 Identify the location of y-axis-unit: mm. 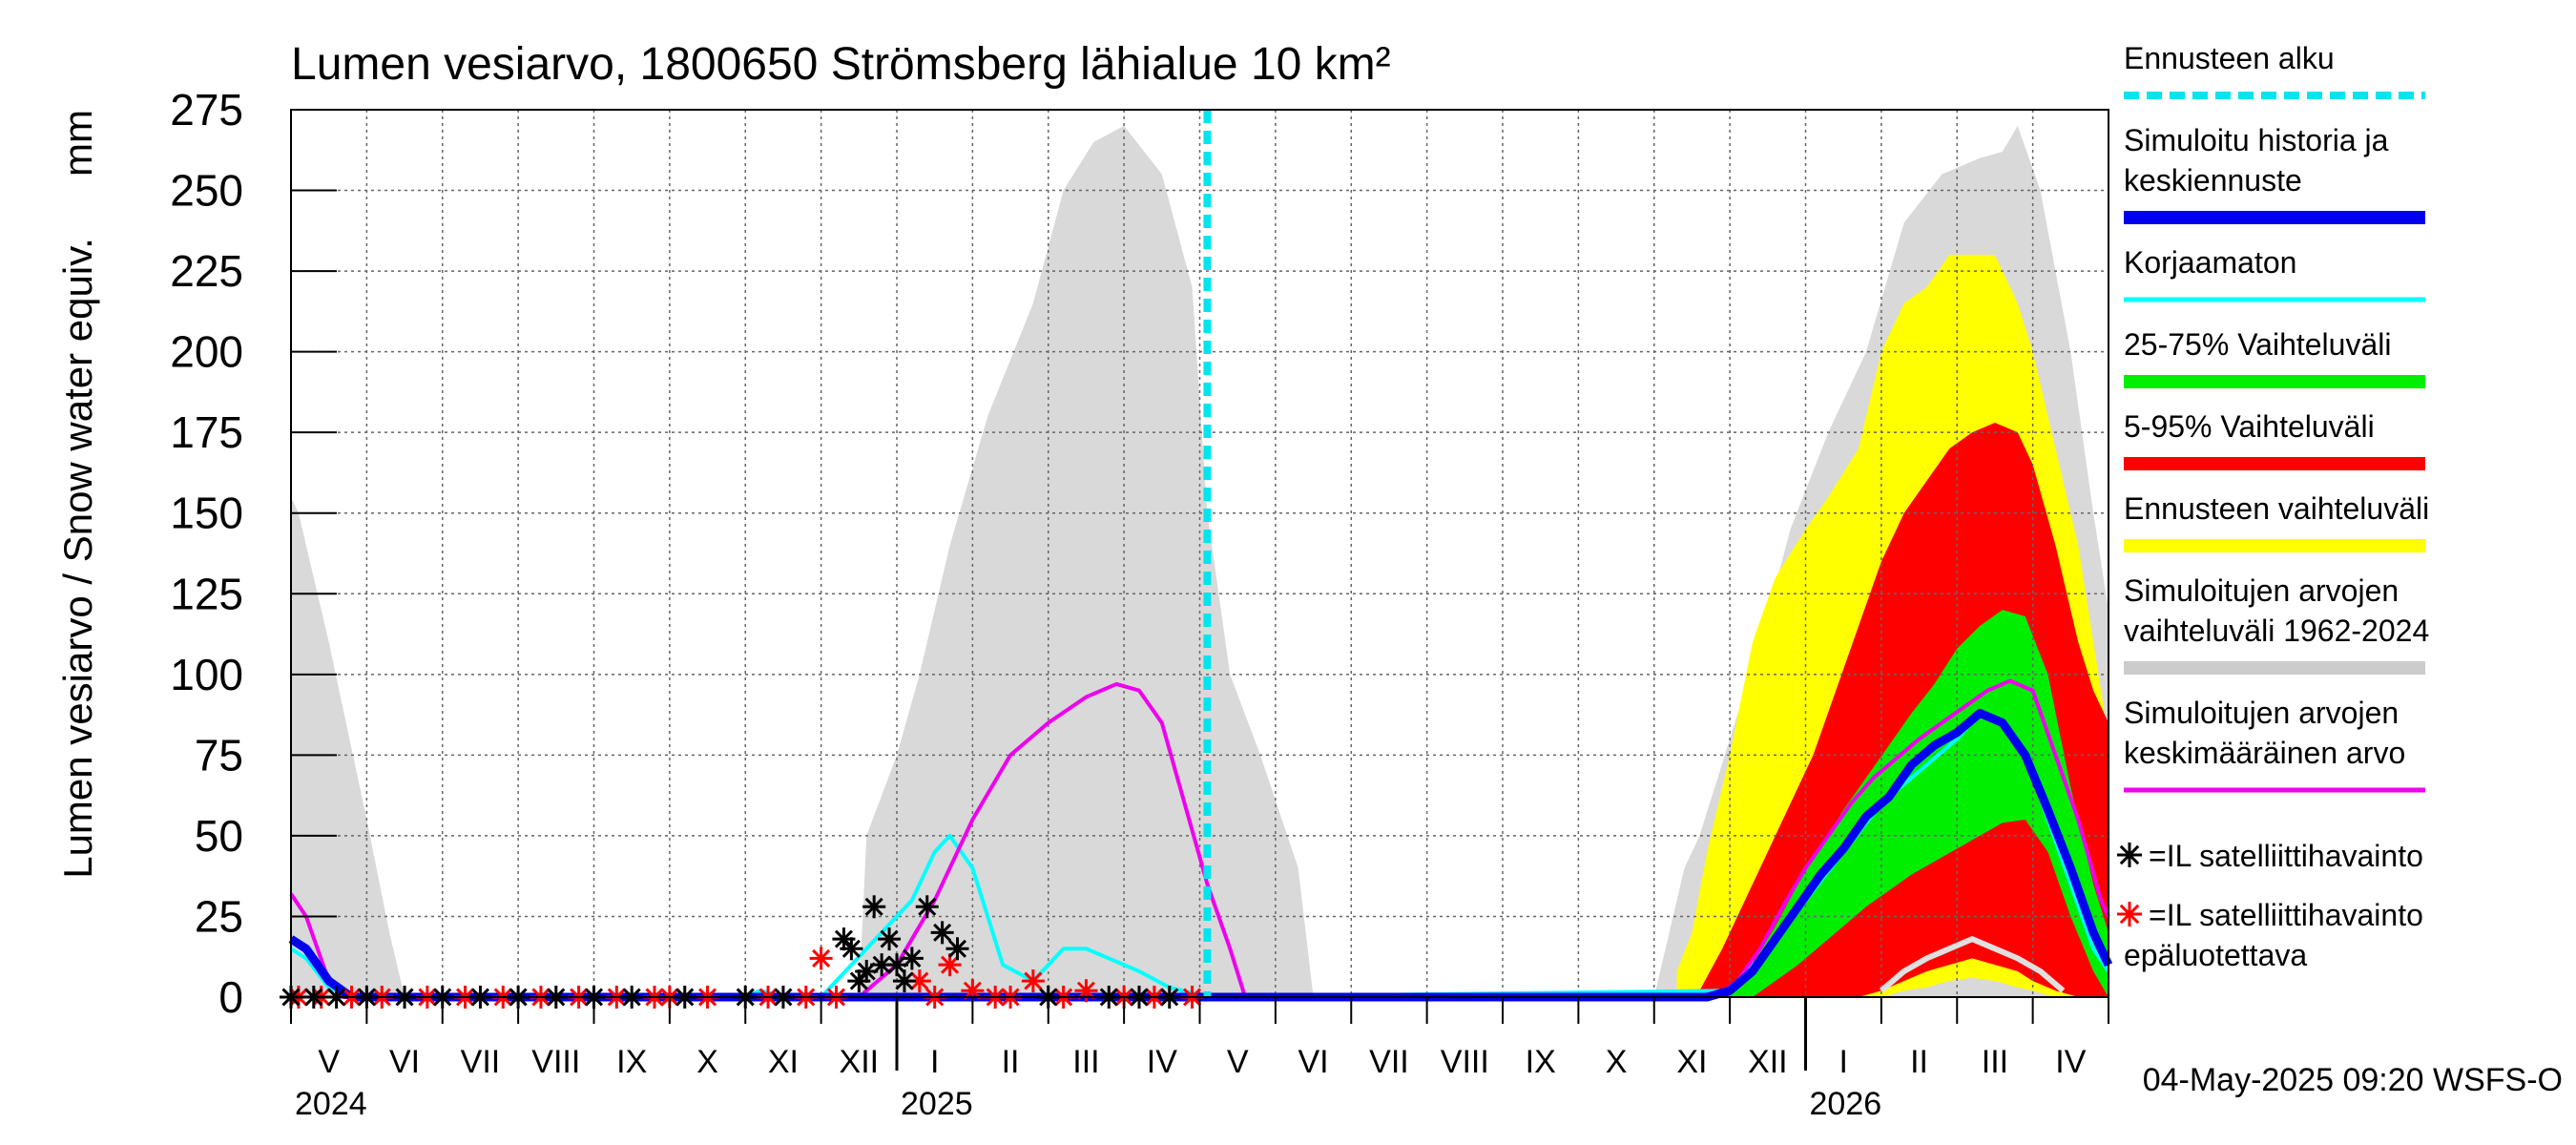
(77, 144).